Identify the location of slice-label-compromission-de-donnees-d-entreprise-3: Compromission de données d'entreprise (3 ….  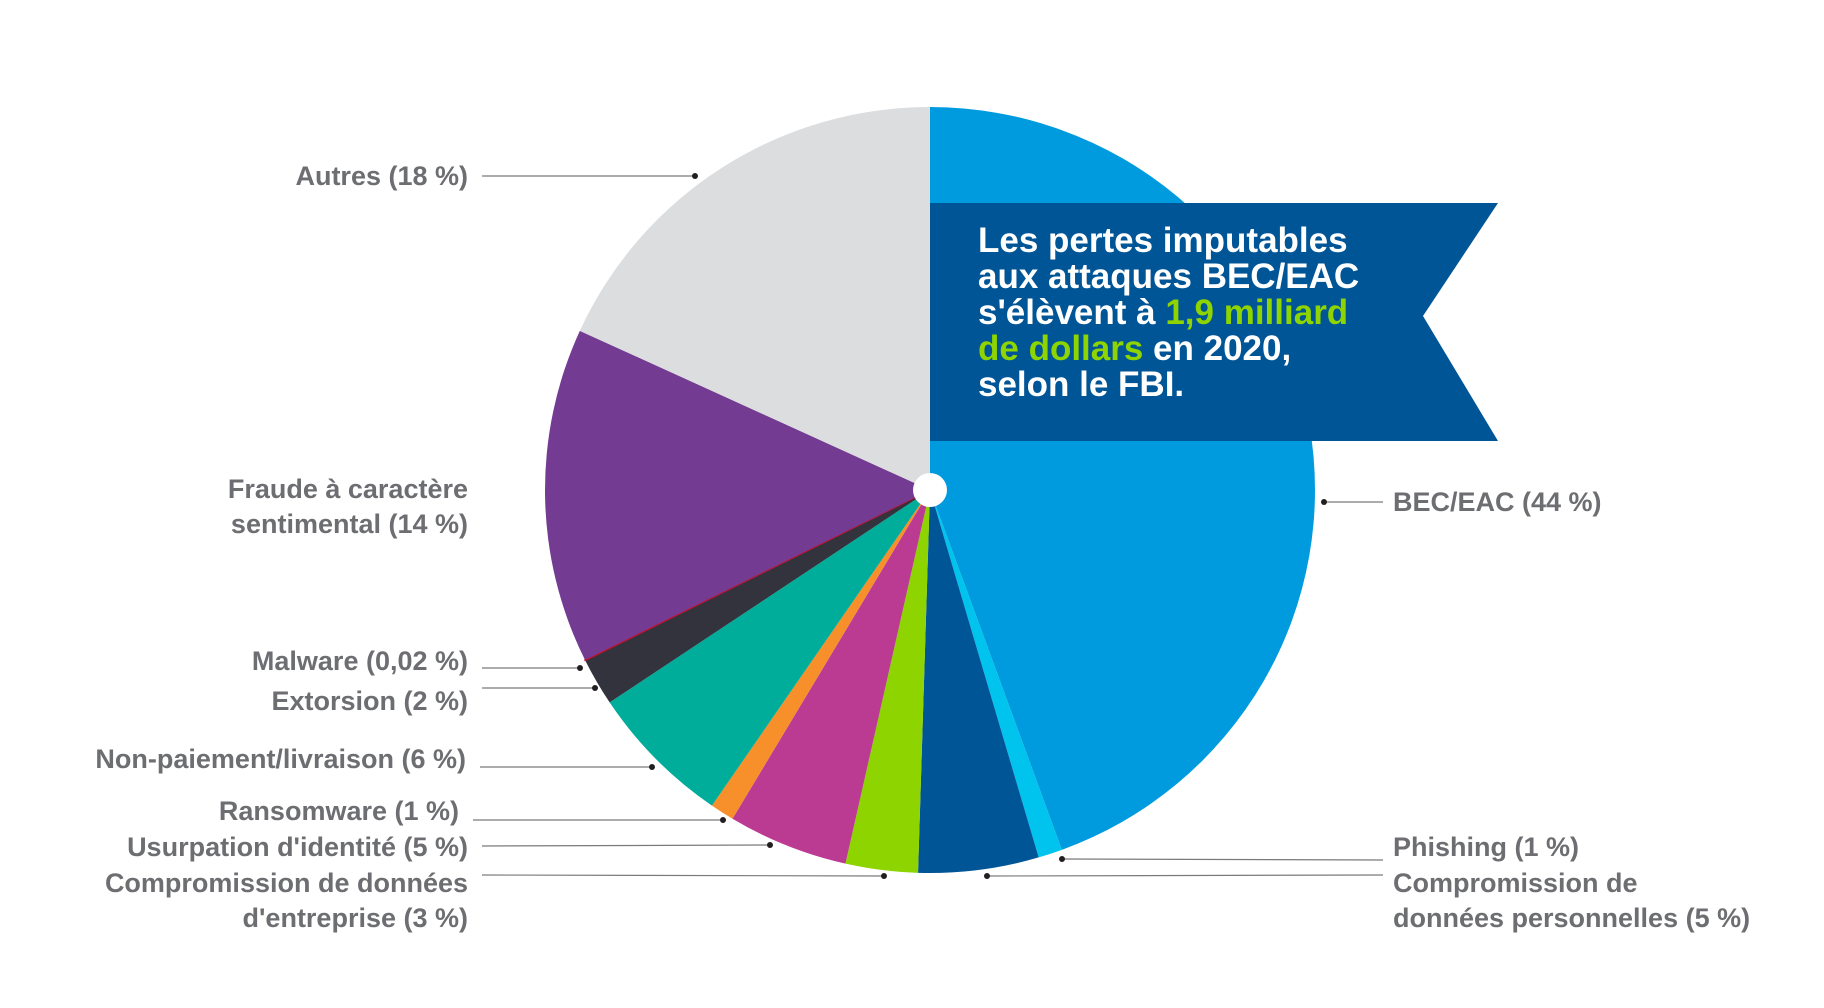
(286, 900).